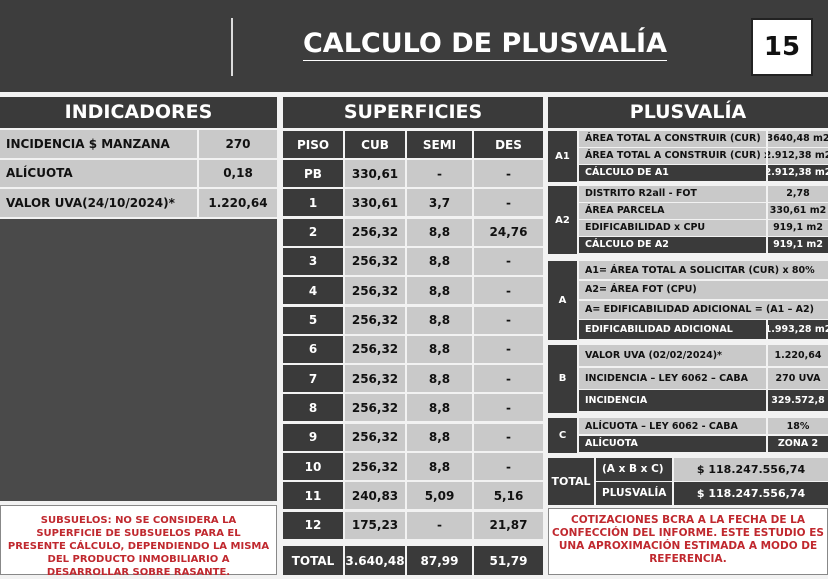 The height and width of the screenshot is (579, 828). What do you see at coordinates (672, 426) in the screenshot?
I see `plusvalia-row-label: ALÍCUOTA – LEY 6062 - CABA` at bounding box center [672, 426].